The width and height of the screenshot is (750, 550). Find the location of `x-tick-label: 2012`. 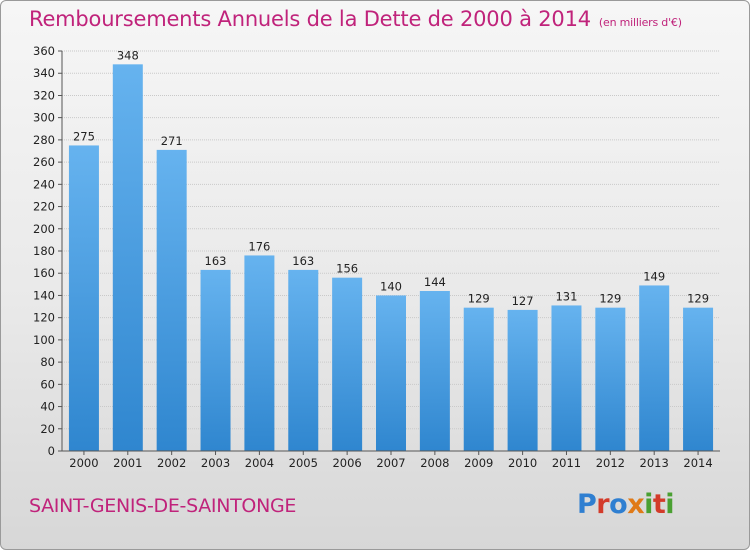

x-tick-label: 2012 is located at coordinates (610, 463).